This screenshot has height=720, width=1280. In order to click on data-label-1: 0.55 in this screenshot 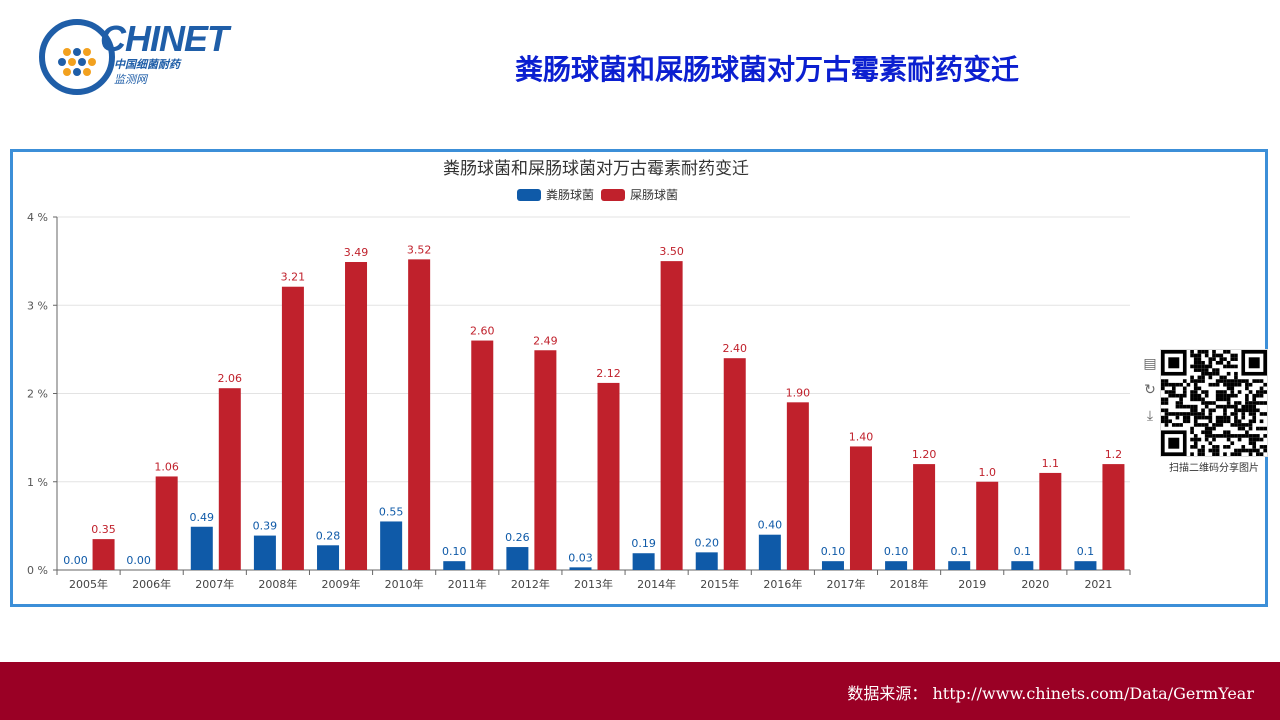, I will do `click(391, 511)`.